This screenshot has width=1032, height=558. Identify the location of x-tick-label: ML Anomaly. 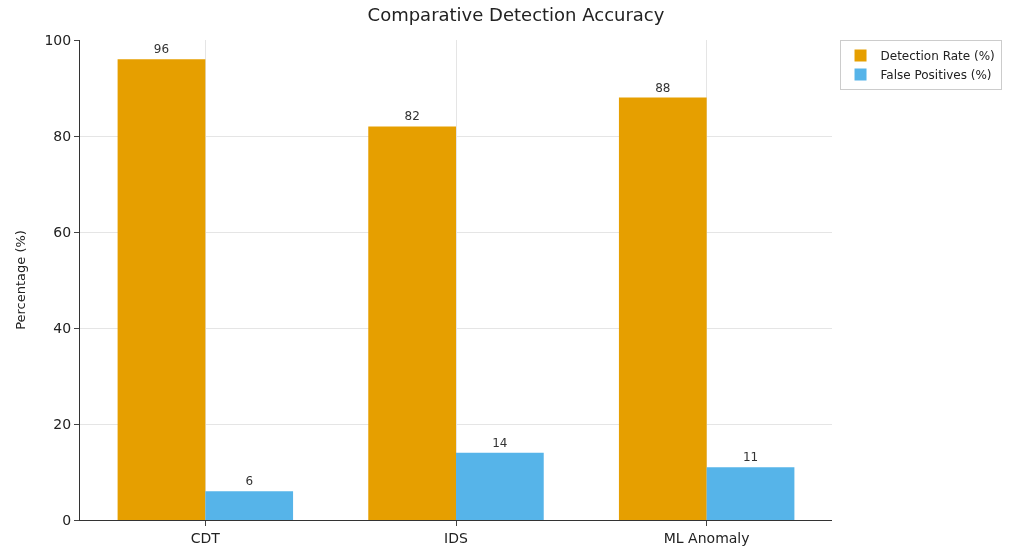
(706, 537).